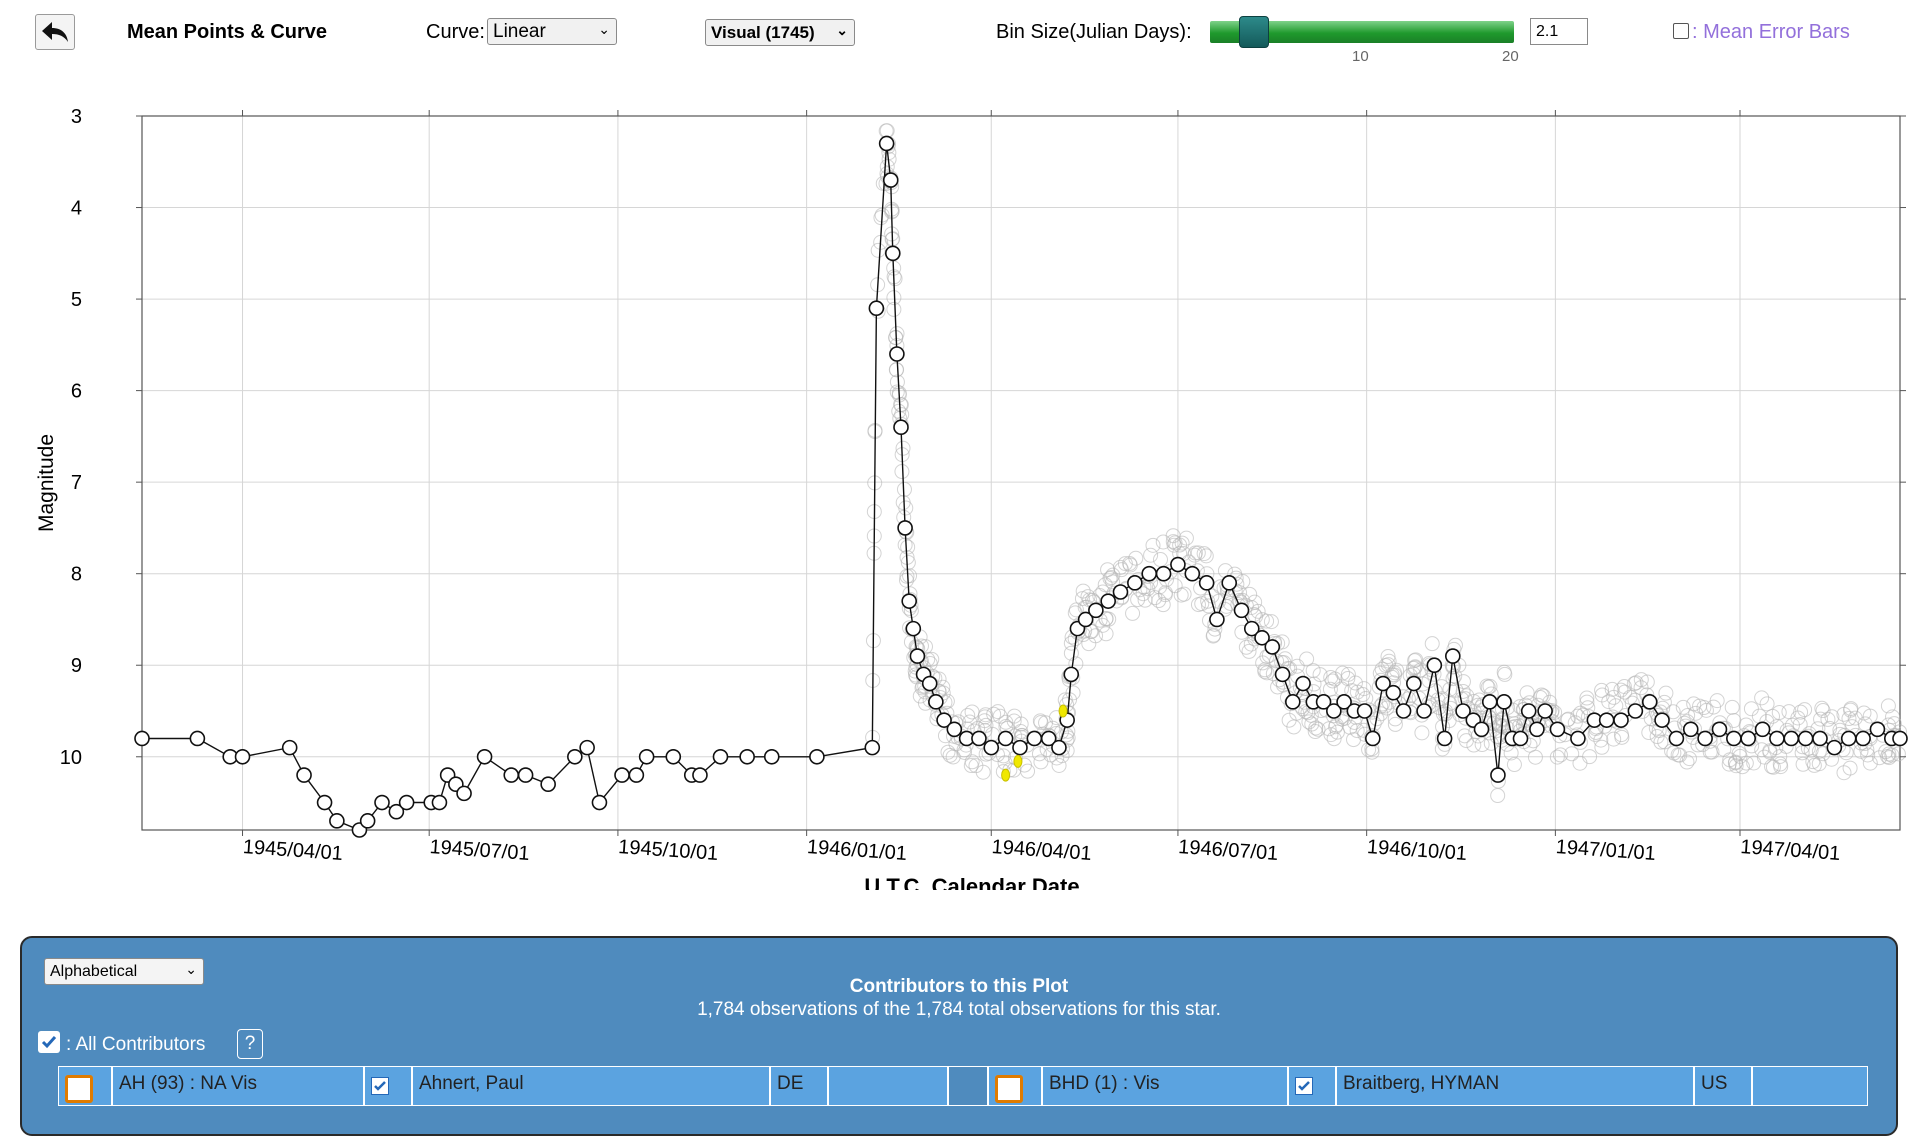 This screenshot has height=1136, width=1920. Describe the element at coordinates (1559, 31) in the screenshot. I see `bin-size-input` at that location.